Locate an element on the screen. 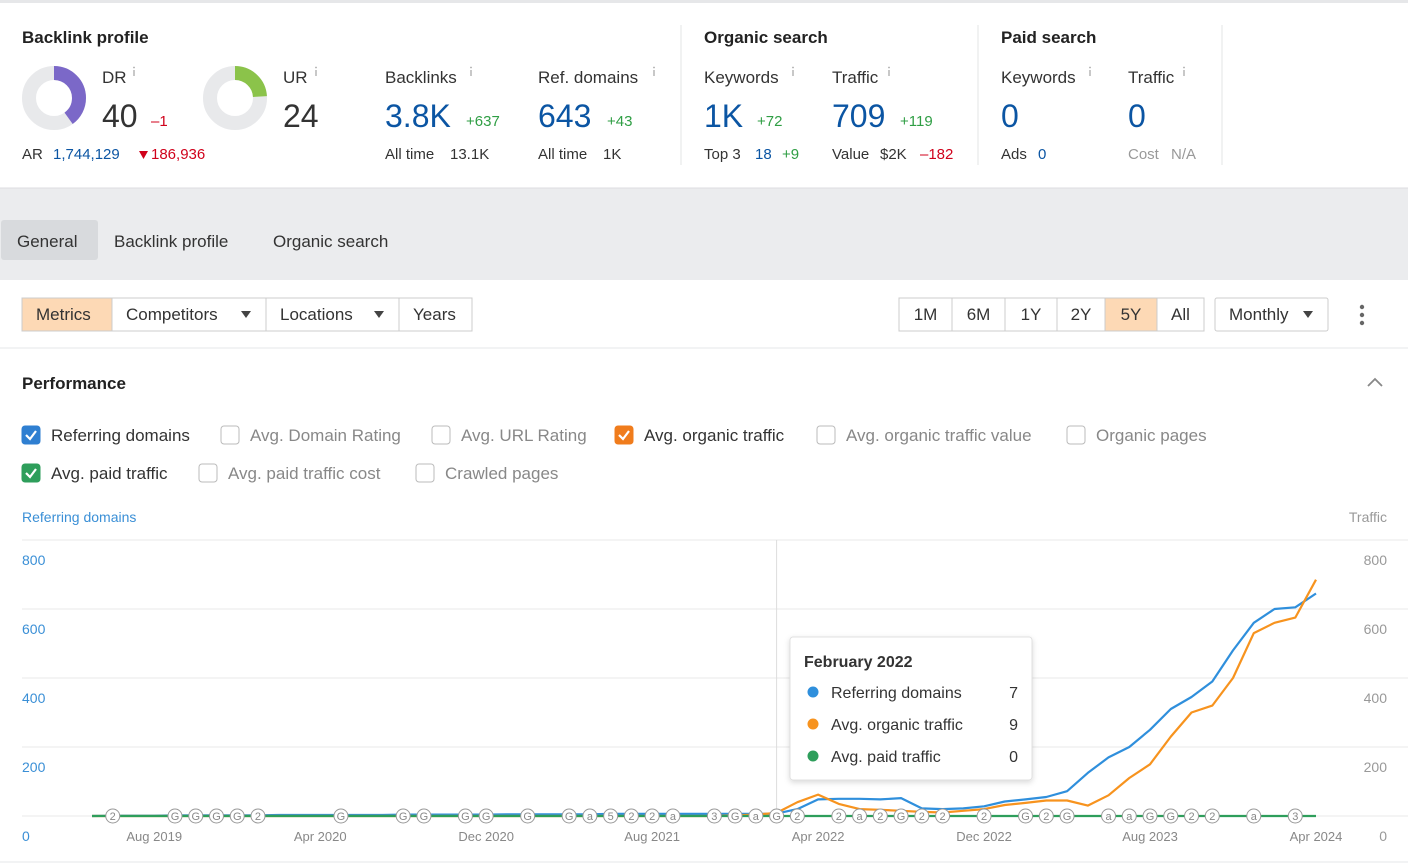 Image resolution: width=1408 pixels, height=864 pixels. x-tick-label: Apr 2022 is located at coordinates (818, 836).